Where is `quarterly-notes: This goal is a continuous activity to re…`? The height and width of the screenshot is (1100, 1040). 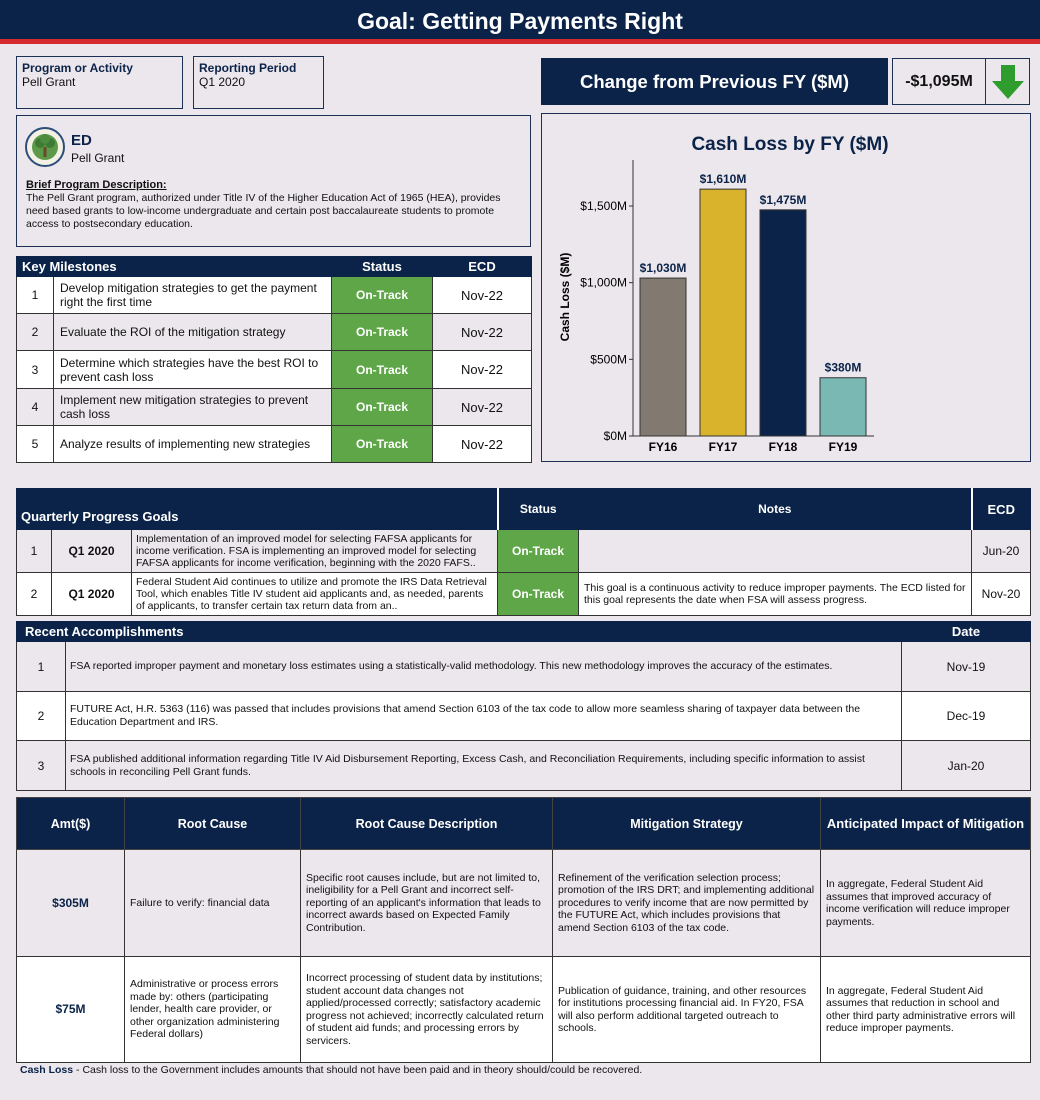 quarterly-notes: This goal is a continuous activity to re… is located at coordinates (775, 594).